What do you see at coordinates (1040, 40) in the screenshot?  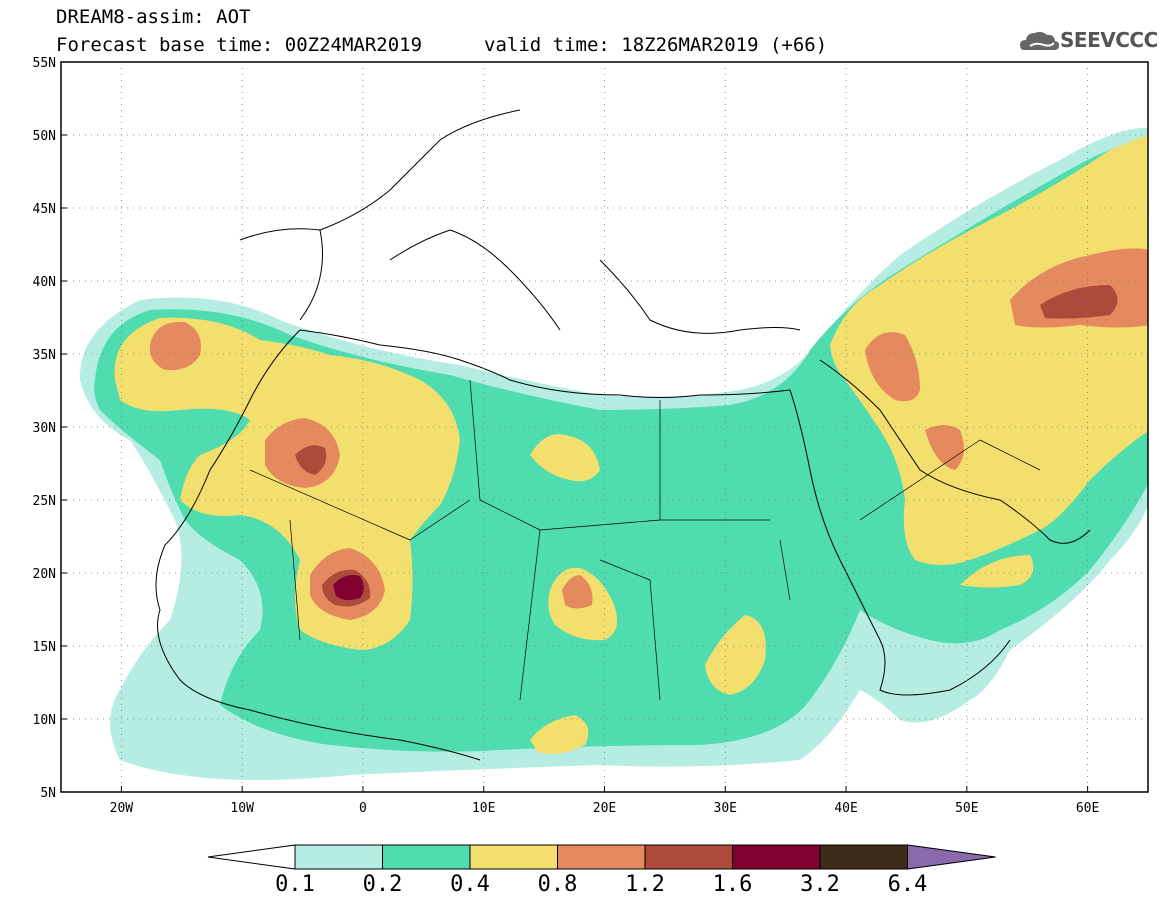 I see `cloud-logo-icon` at bounding box center [1040, 40].